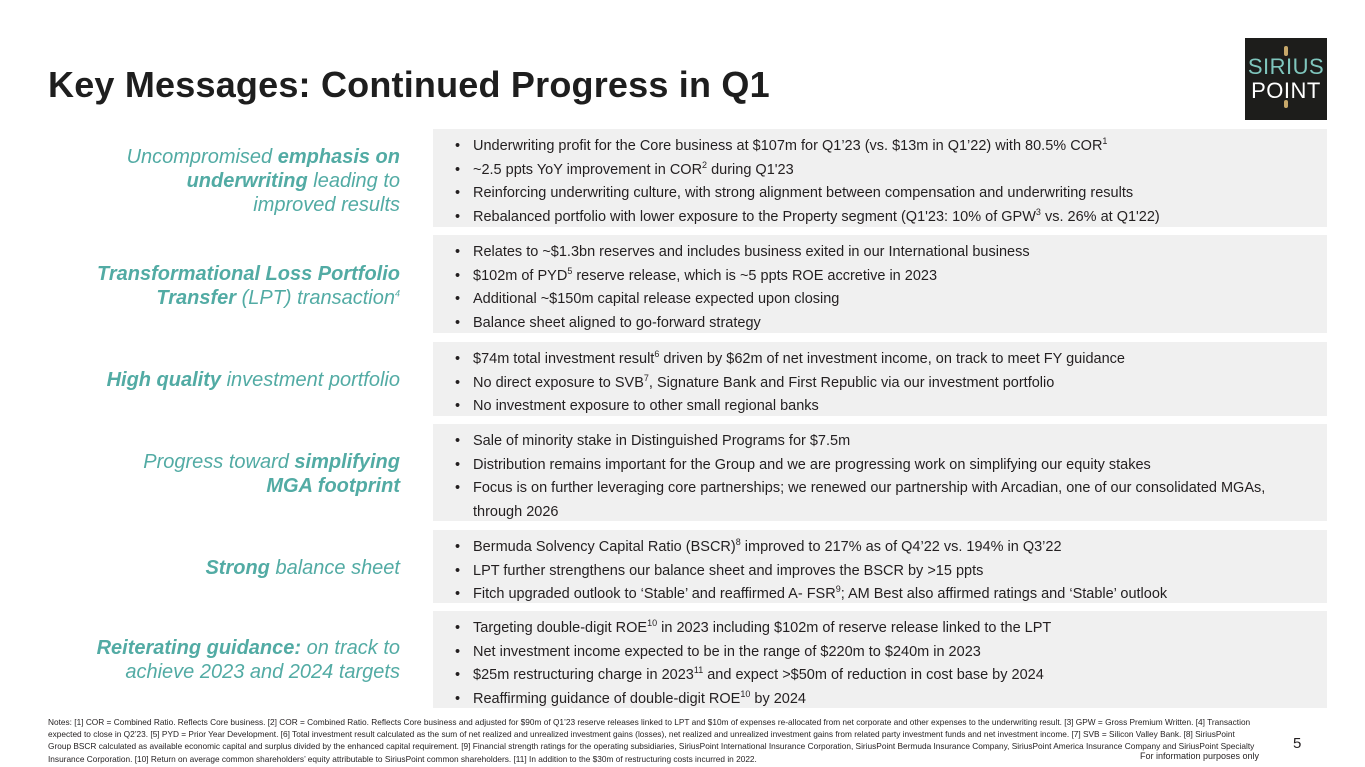  What do you see at coordinates (353, 181) in the screenshot?
I see `label-text: leading to` at bounding box center [353, 181].